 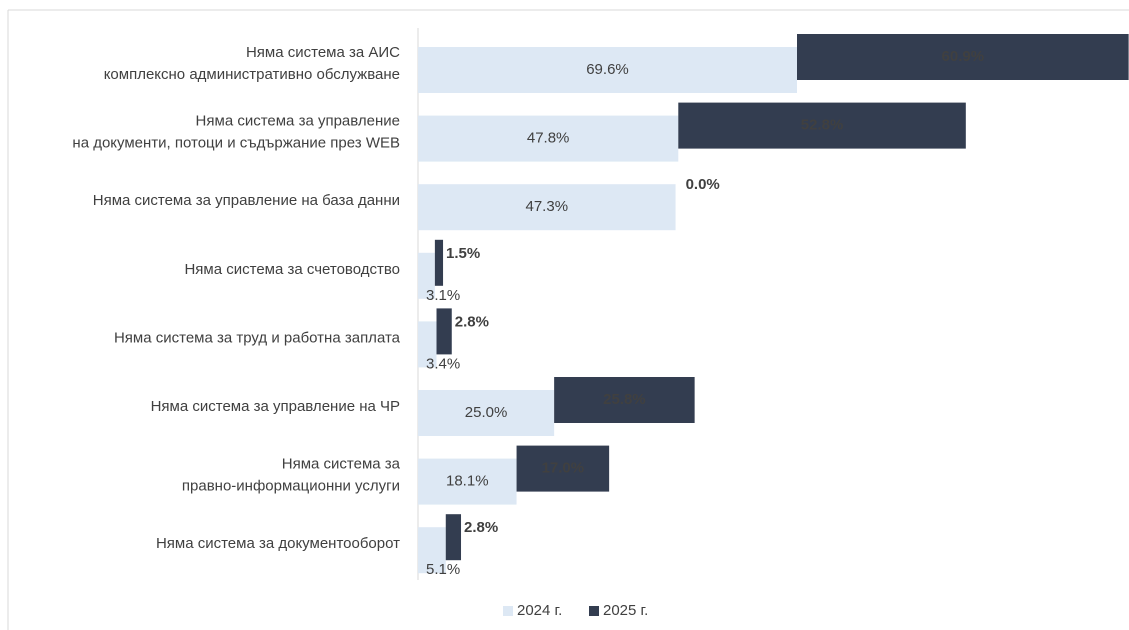 I want to click on value-label-2024: 47.8%, so click(x=548, y=138).